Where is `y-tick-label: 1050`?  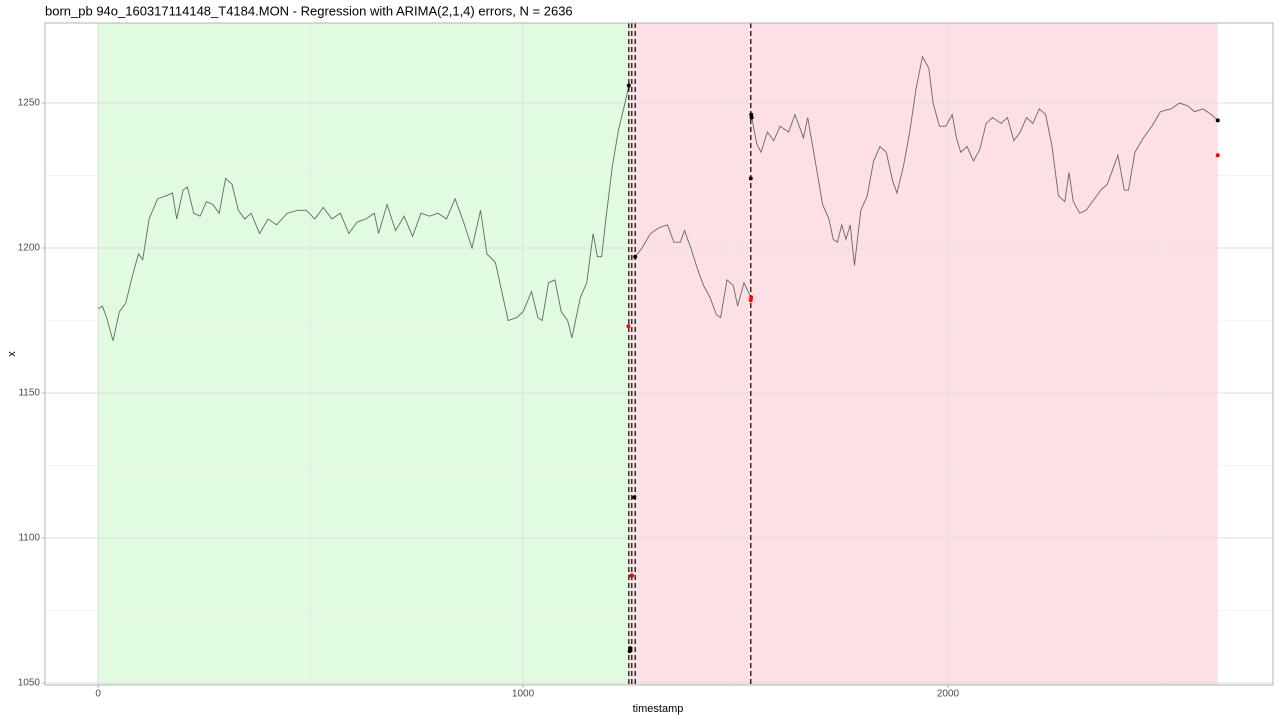
y-tick-label: 1050 is located at coordinates (29, 683).